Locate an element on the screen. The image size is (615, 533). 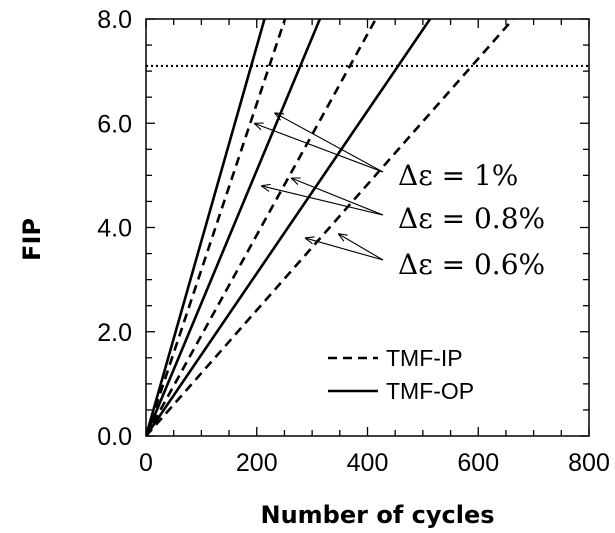
x-tick-label: 600 is located at coordinates (478, 463).